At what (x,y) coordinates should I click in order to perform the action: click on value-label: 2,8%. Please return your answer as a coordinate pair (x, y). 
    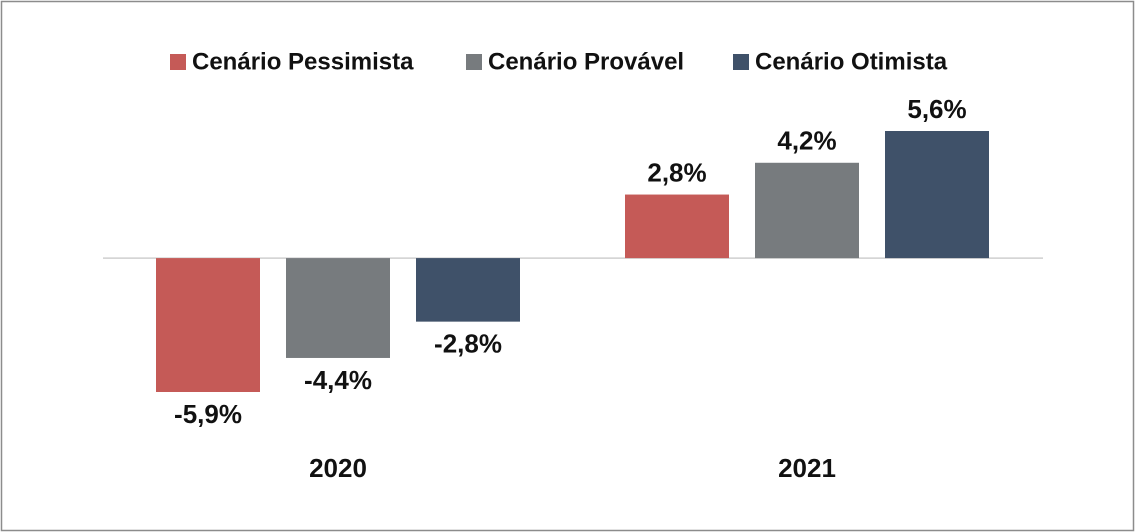
    Looking at the image, I should click on (676, 172).